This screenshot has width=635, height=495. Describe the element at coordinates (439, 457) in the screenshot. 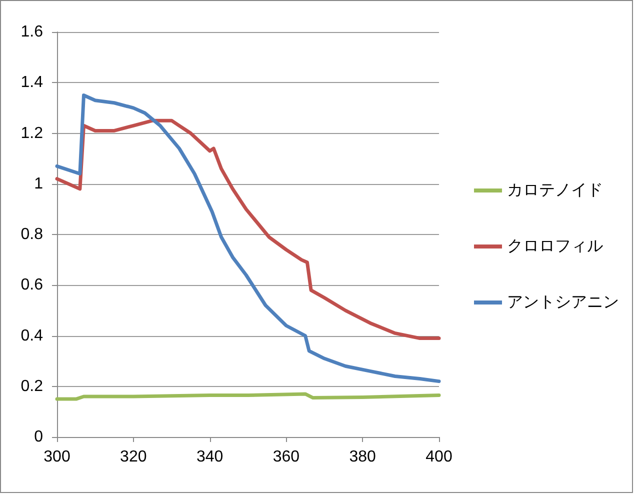

I see `x-tick-label: 400` at that location.